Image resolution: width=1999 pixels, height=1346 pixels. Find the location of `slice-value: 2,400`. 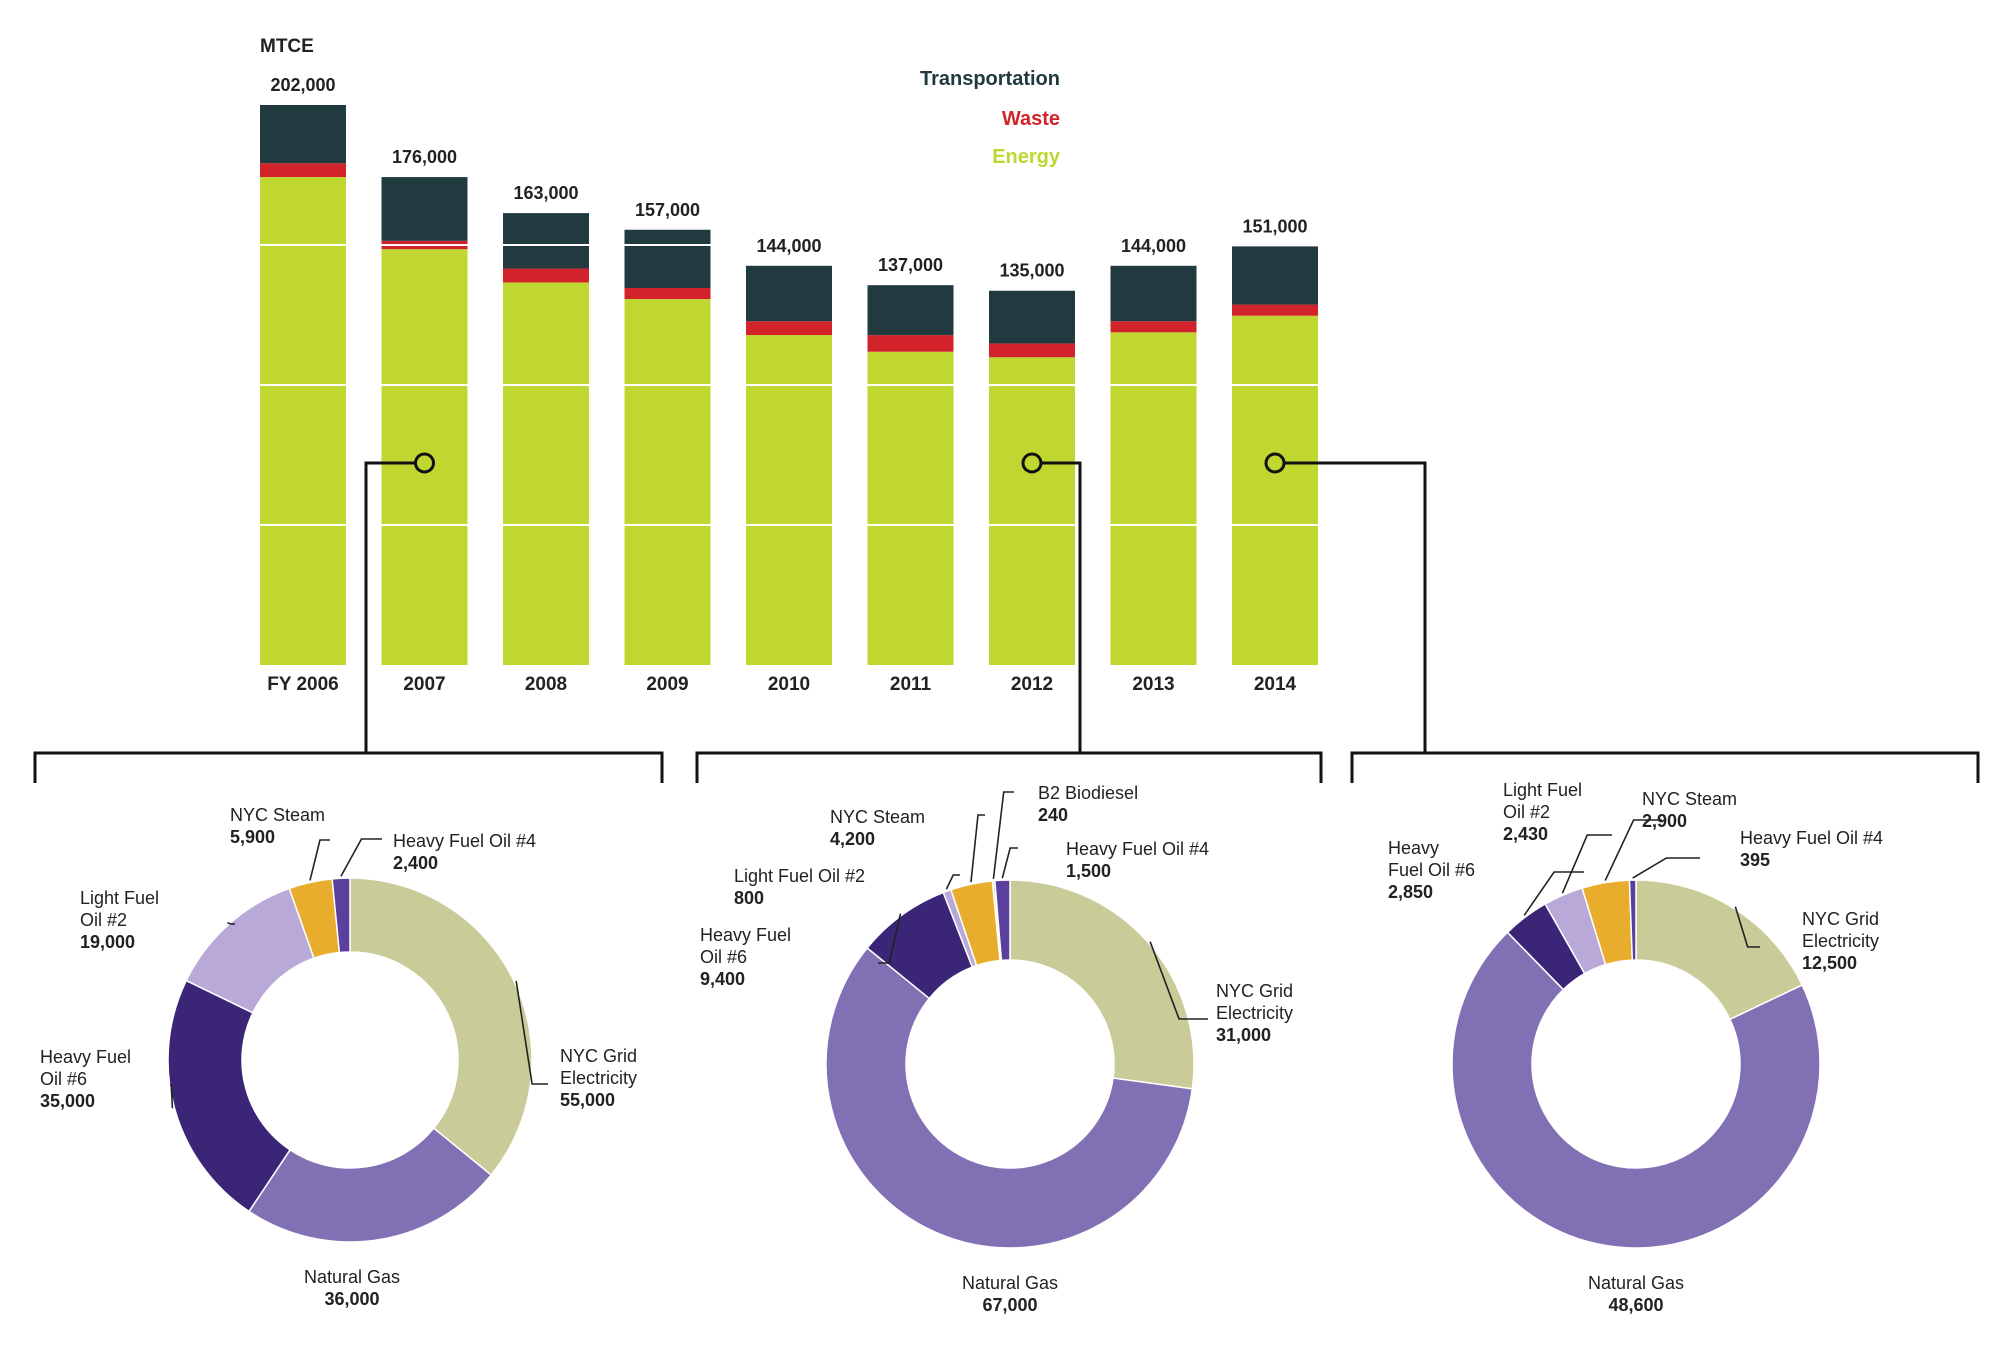

slice-value: 2,400 is located at coordinates (415, 863).